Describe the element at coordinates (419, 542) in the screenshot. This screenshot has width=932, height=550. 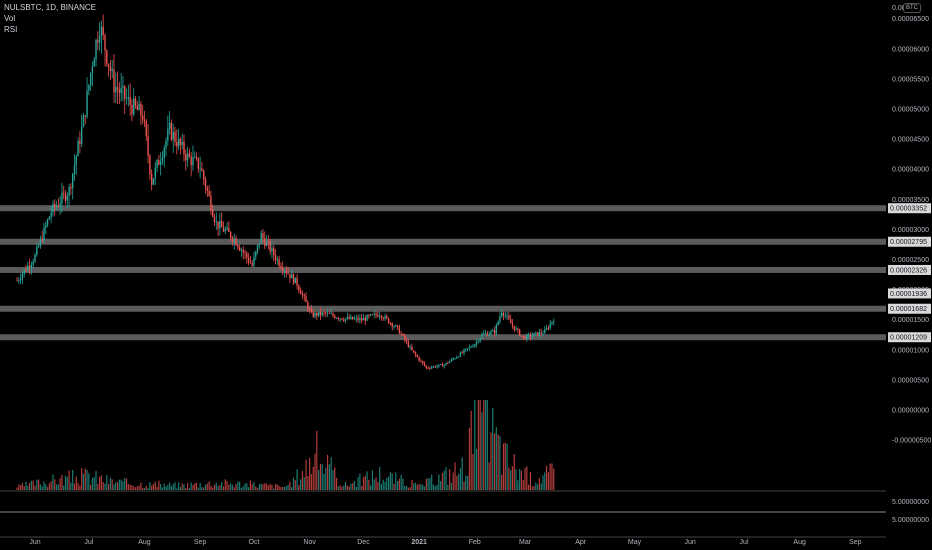
I see `time-axis-tick: 2021` at that location.